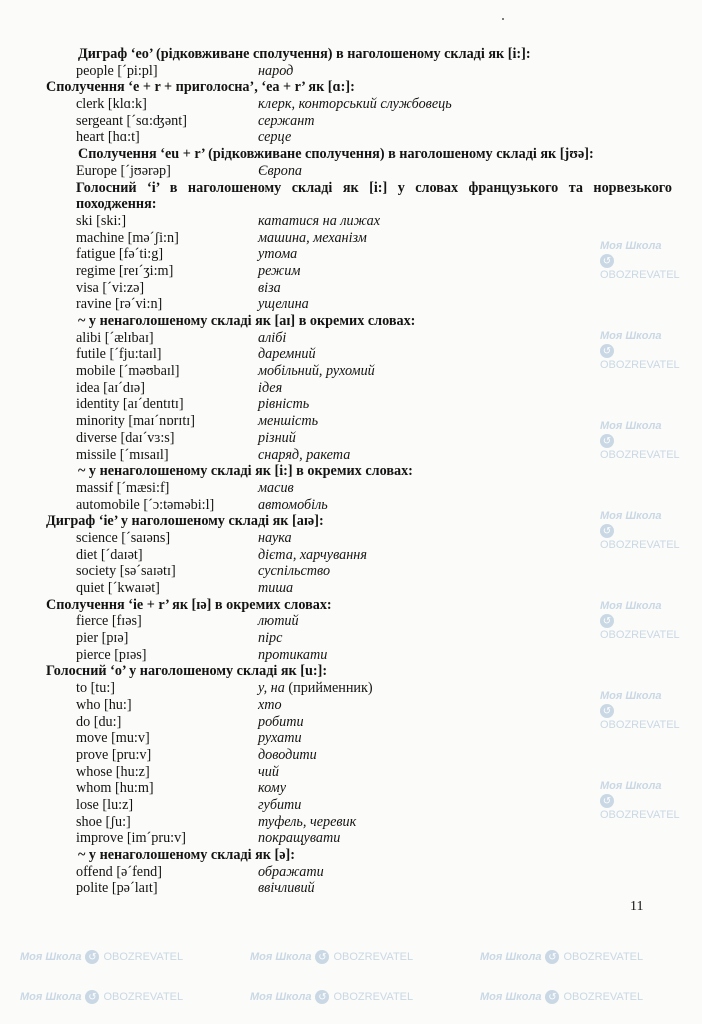  Describe the element at coordinates (351, 338) in the screenshot. I see `vocabulary-entry: alibi [ˊælɪbaɪ] алібі` at that location.